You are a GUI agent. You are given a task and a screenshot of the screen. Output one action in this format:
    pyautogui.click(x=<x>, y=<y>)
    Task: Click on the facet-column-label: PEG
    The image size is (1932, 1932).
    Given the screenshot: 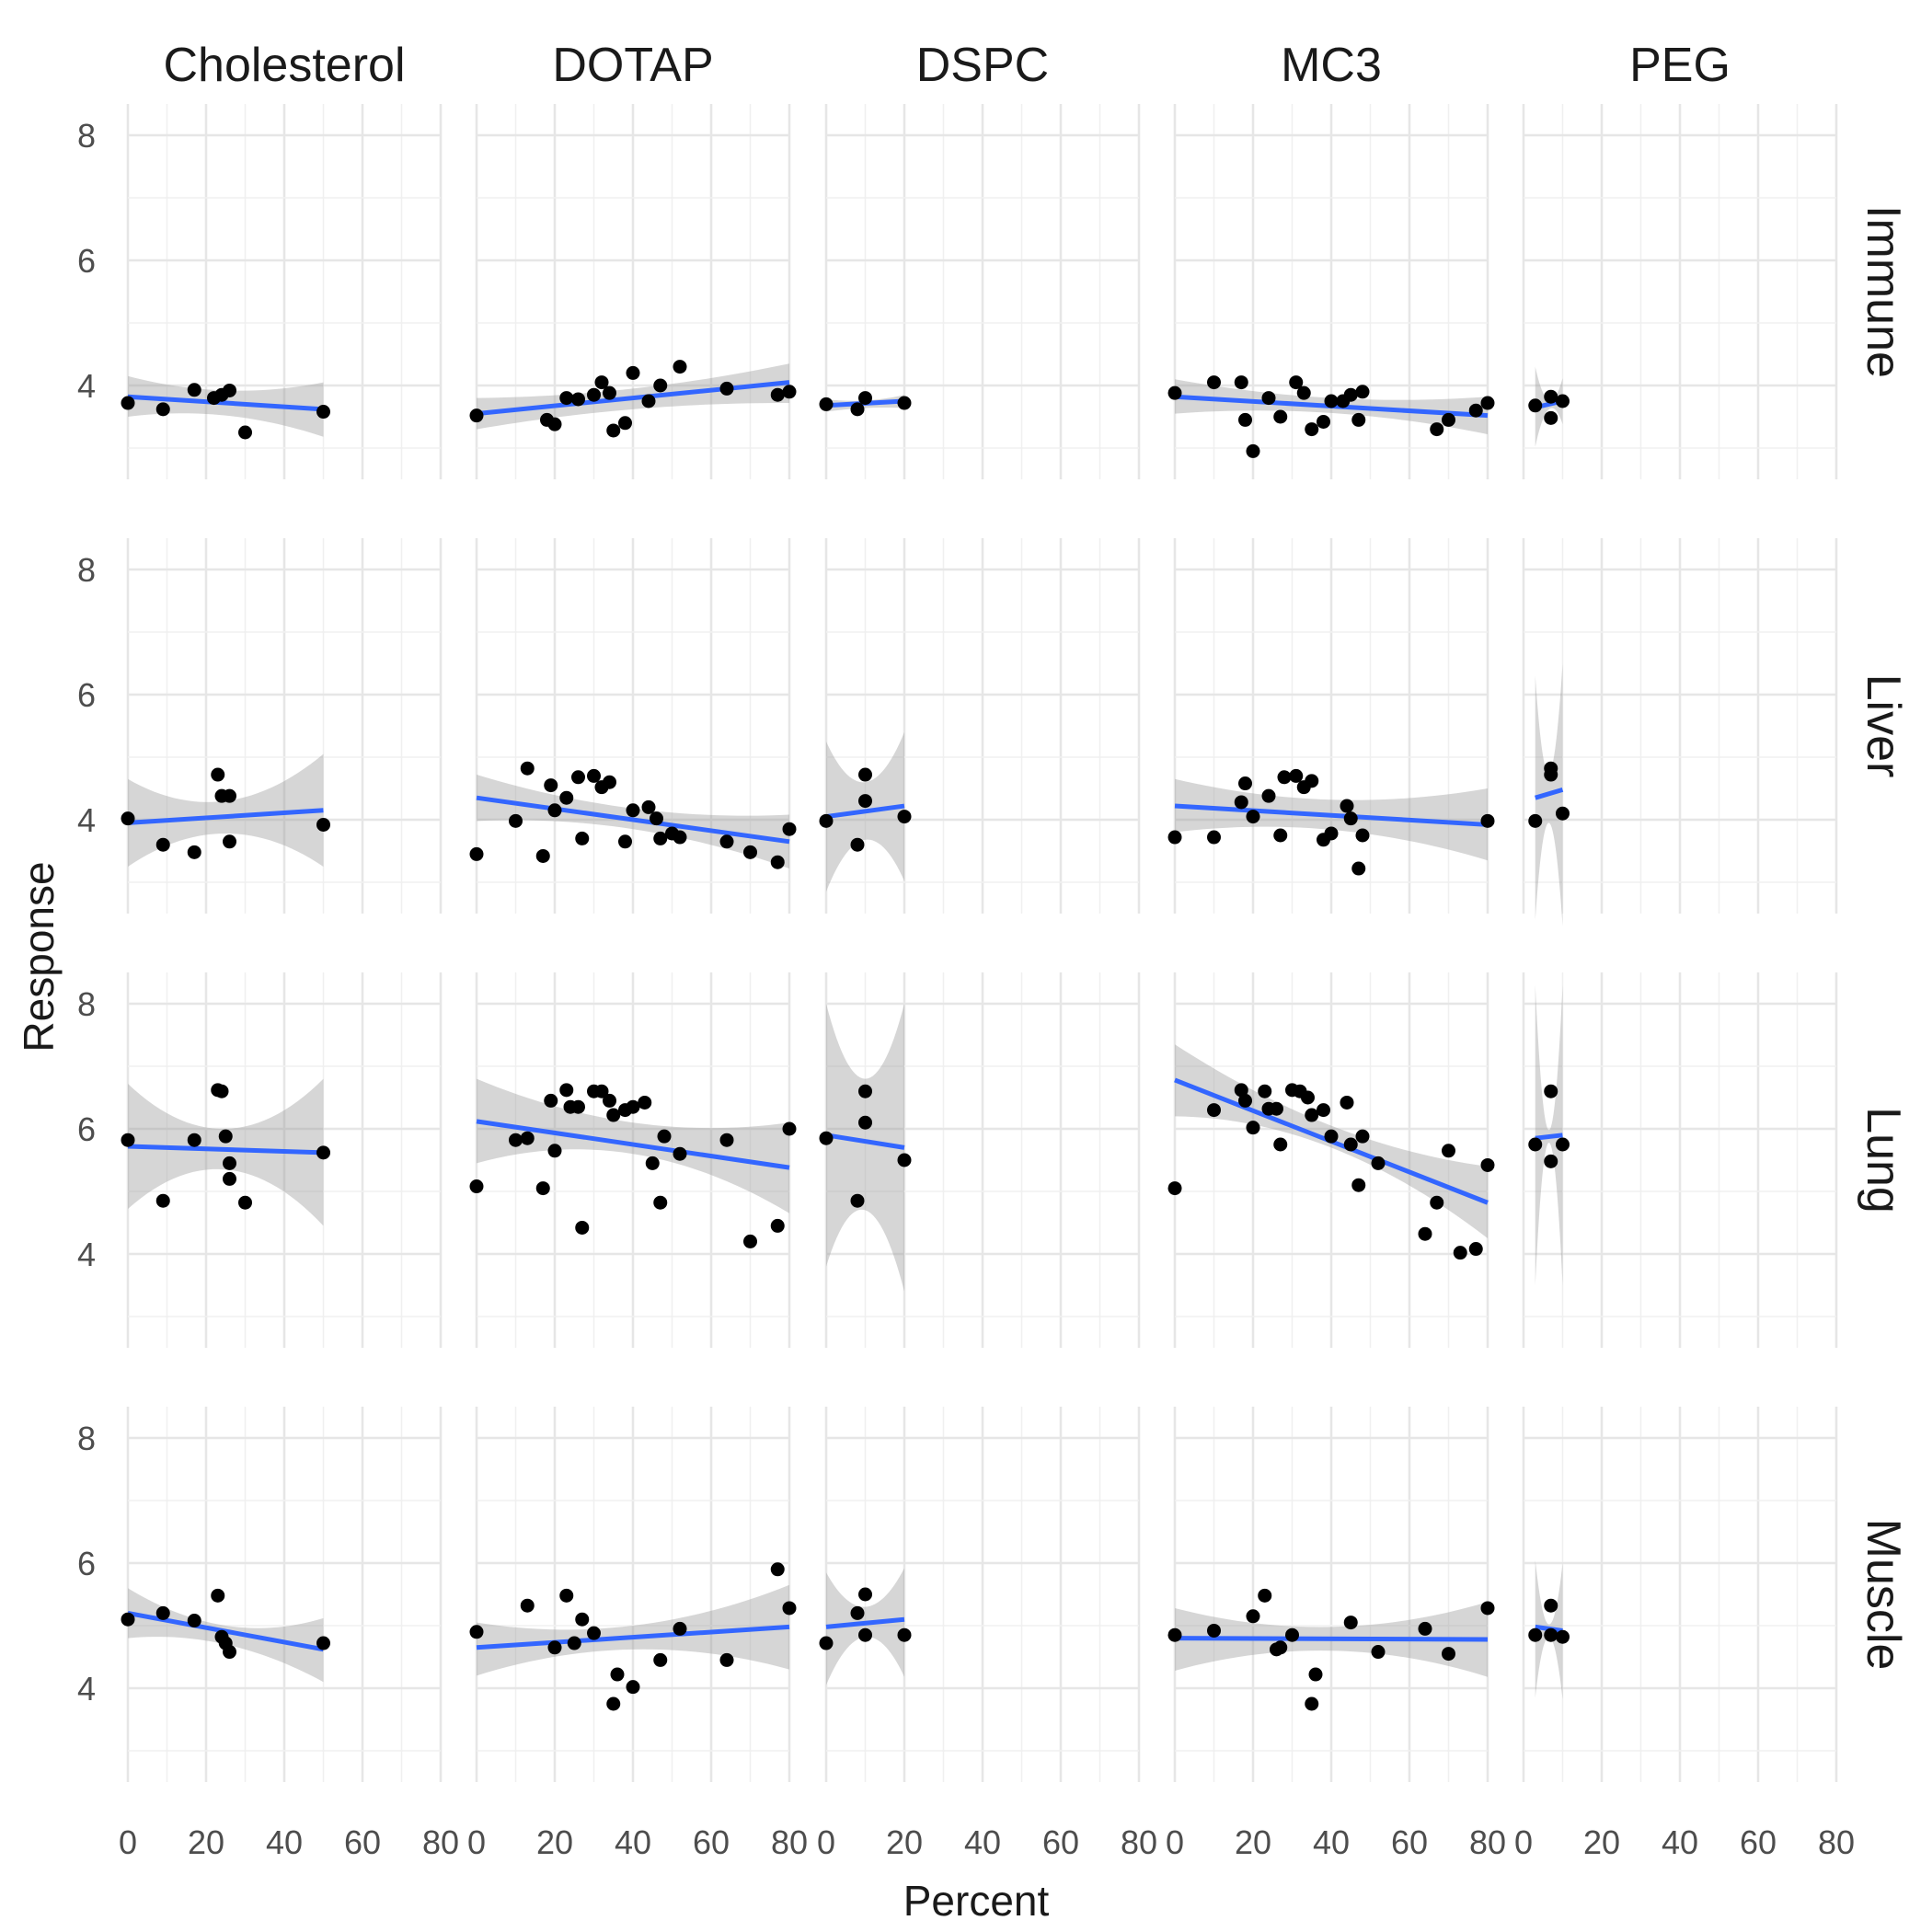 What is the action you would take?
    pyautogui.click(x=1680, y=65)
    